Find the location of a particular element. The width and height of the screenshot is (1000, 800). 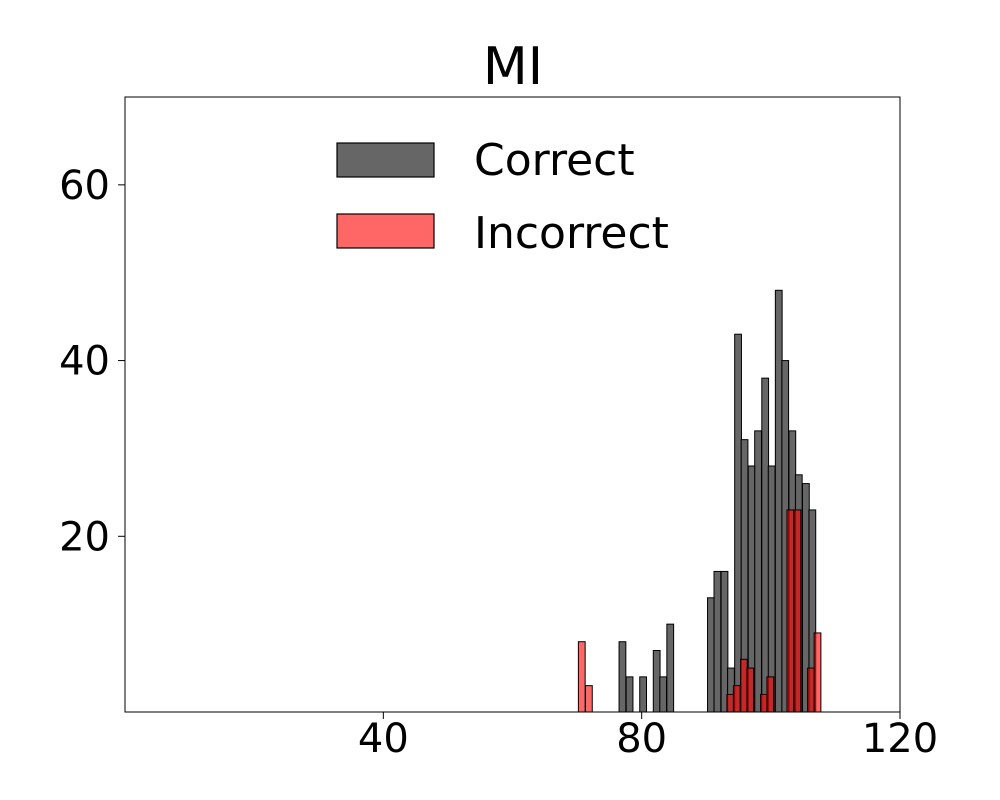

x-tick-label: 80 is located at coordinates (641, 739).